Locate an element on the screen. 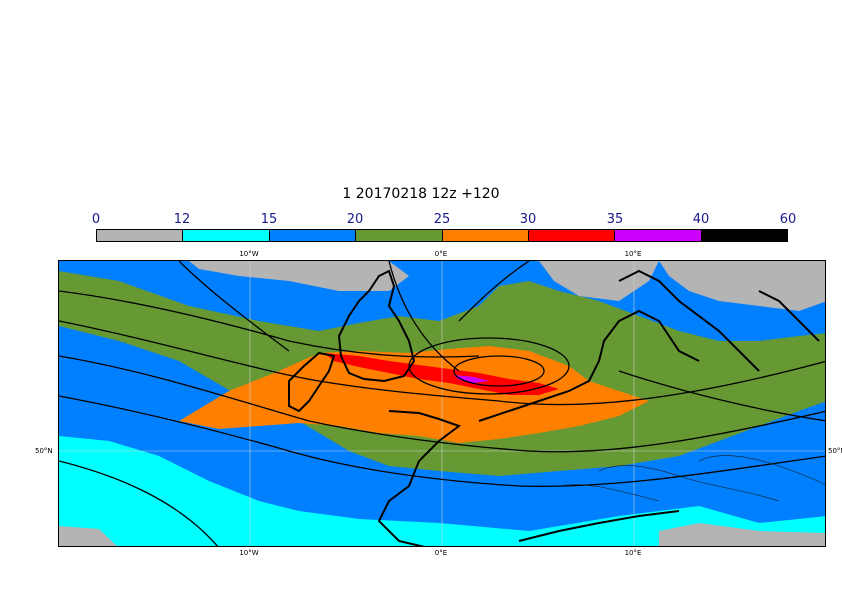  colorbar-tick-label: 60 is located at coordinates (788, 219).